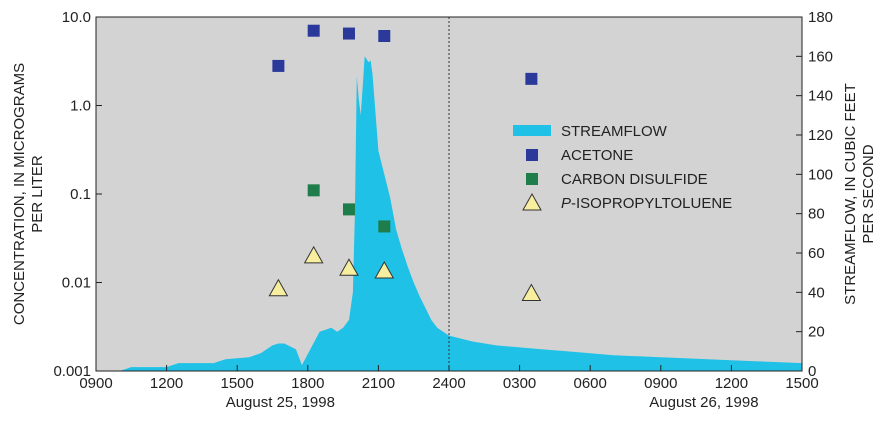  I want to click on left-tick-label: 10.0, so click(76, 17).